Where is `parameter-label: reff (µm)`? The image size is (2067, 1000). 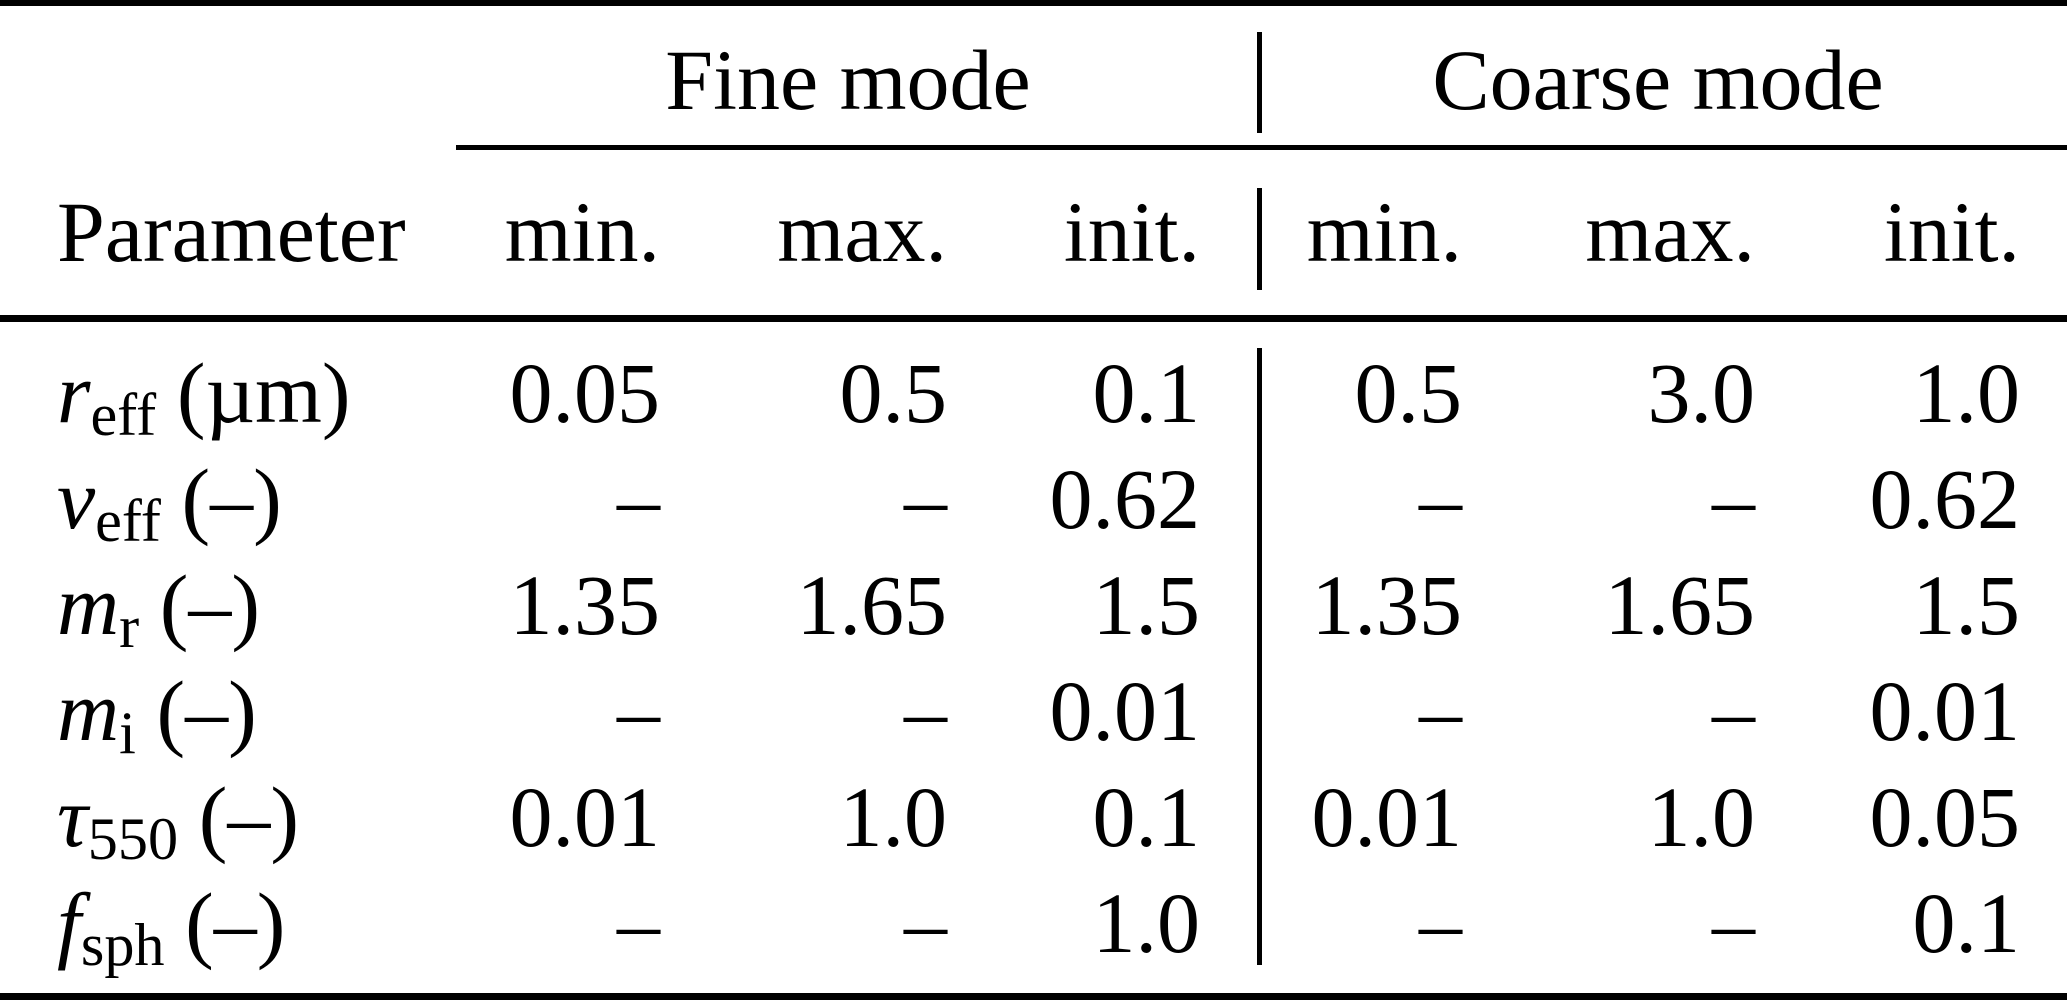
parameter-label: reff (µm) is located at coordinates (257, 395).